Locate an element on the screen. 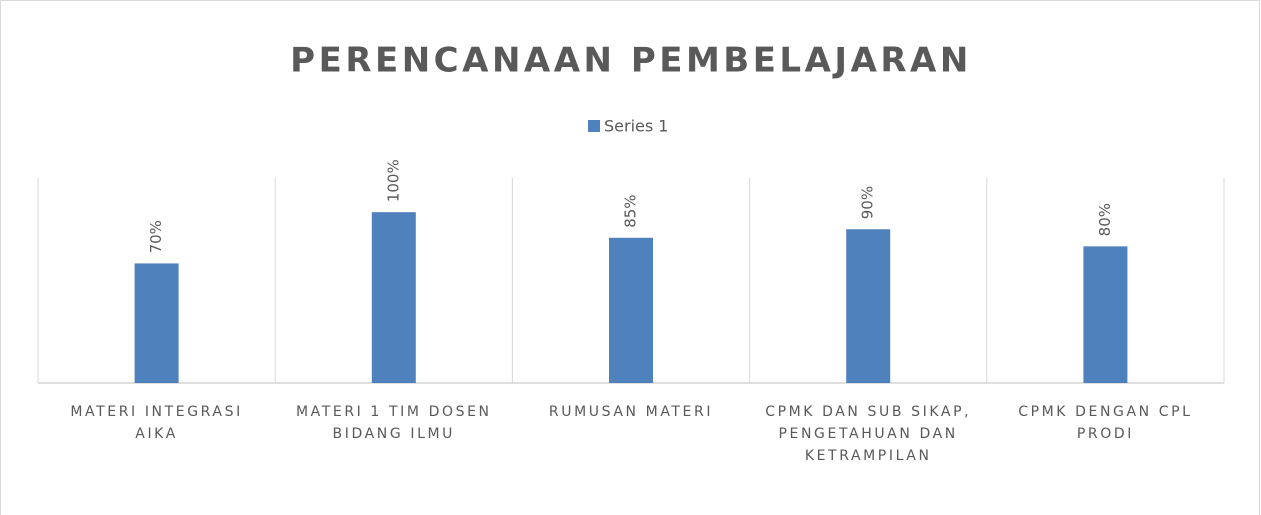 The image size is (1261, 515). data-label: 100% is located at coordinates (393, 180).